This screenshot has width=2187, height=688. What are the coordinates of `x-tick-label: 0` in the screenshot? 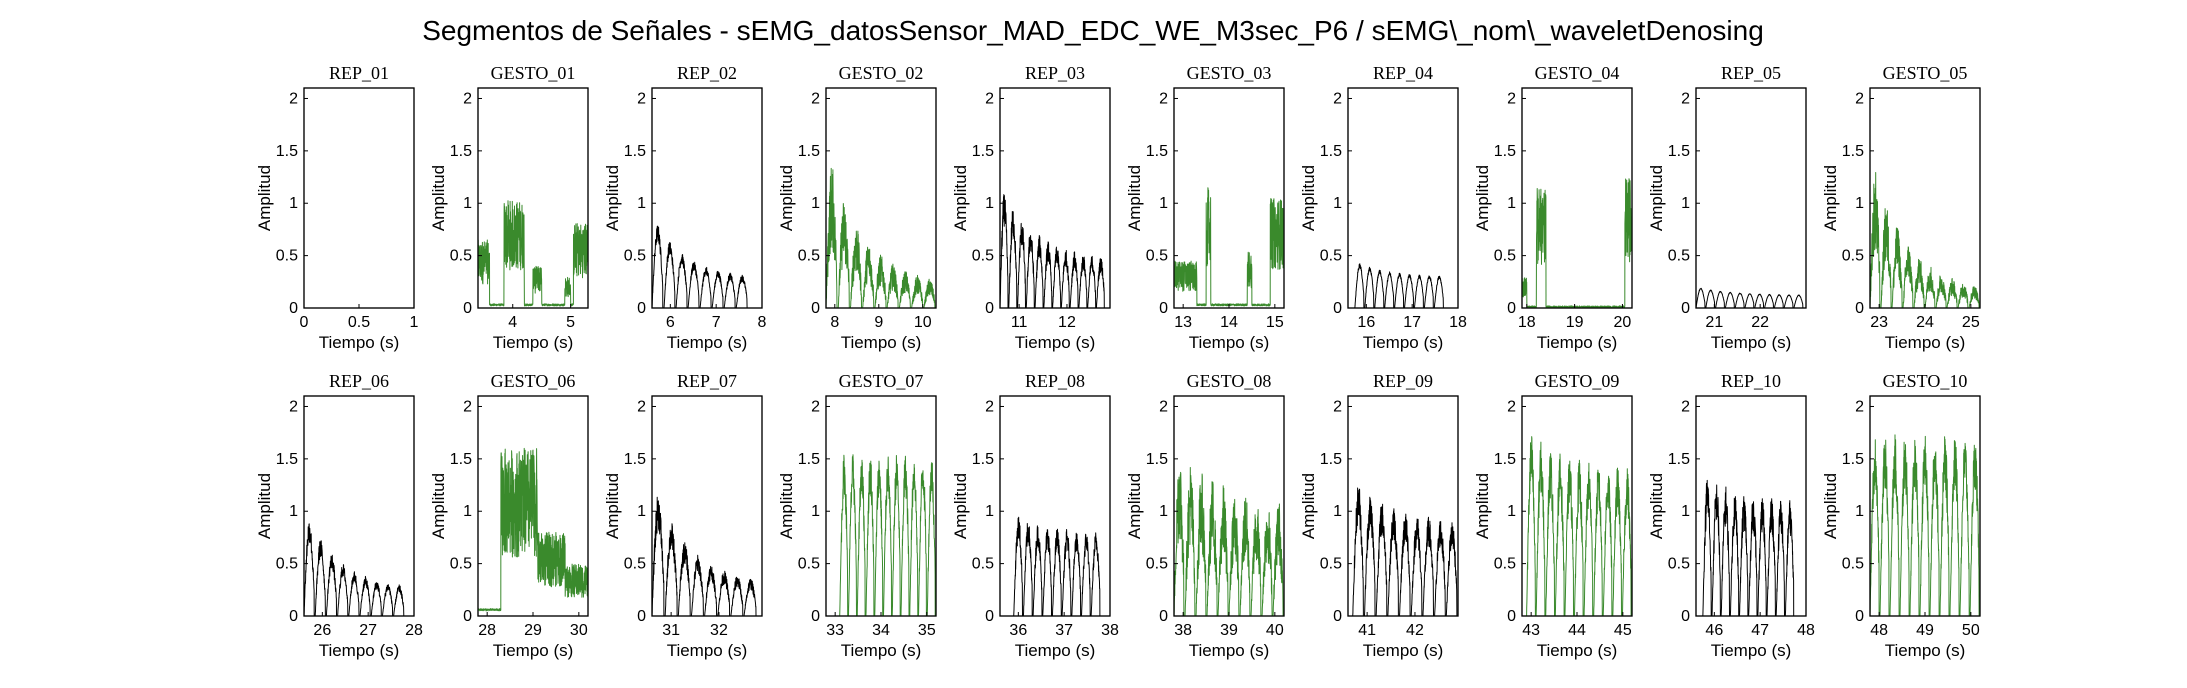 It's located at (304, 322).